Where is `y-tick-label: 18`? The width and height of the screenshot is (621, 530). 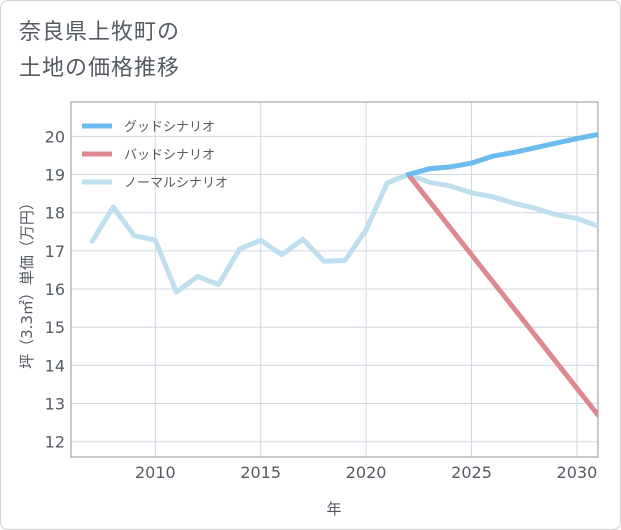 y-tick-label: 18 is located at coordinates (55, 213).